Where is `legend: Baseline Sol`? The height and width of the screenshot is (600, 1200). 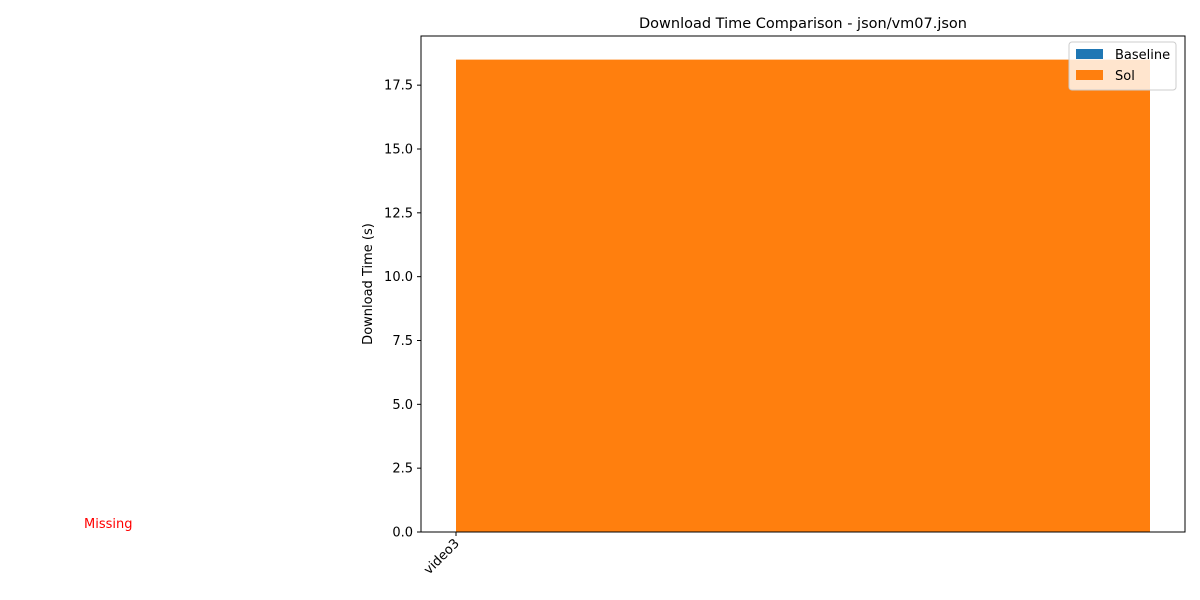
legend: Baseline Sol is located at coordinates (1122, 66).